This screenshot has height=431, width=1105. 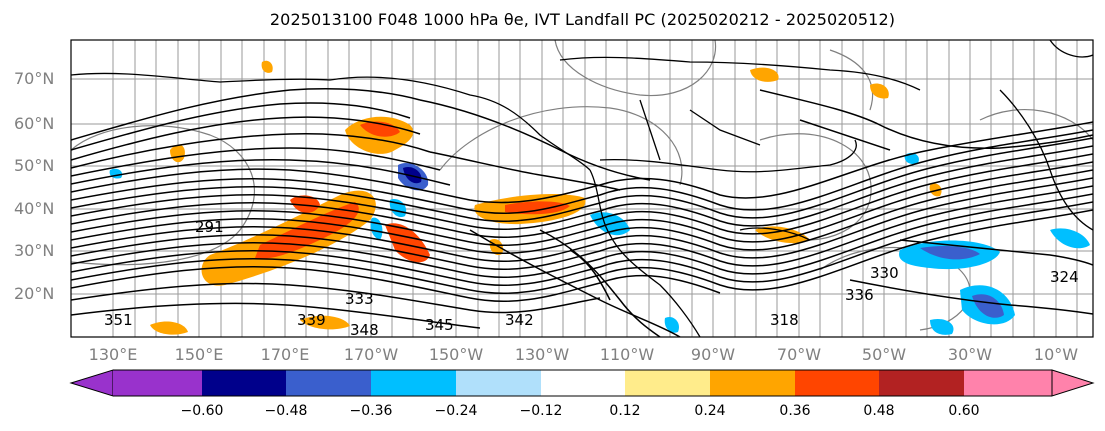 What do you see at coordinates (113, 354) in the screenshot?
I see `lon-label-130e: 130°E` at bounding box center [113, 354].